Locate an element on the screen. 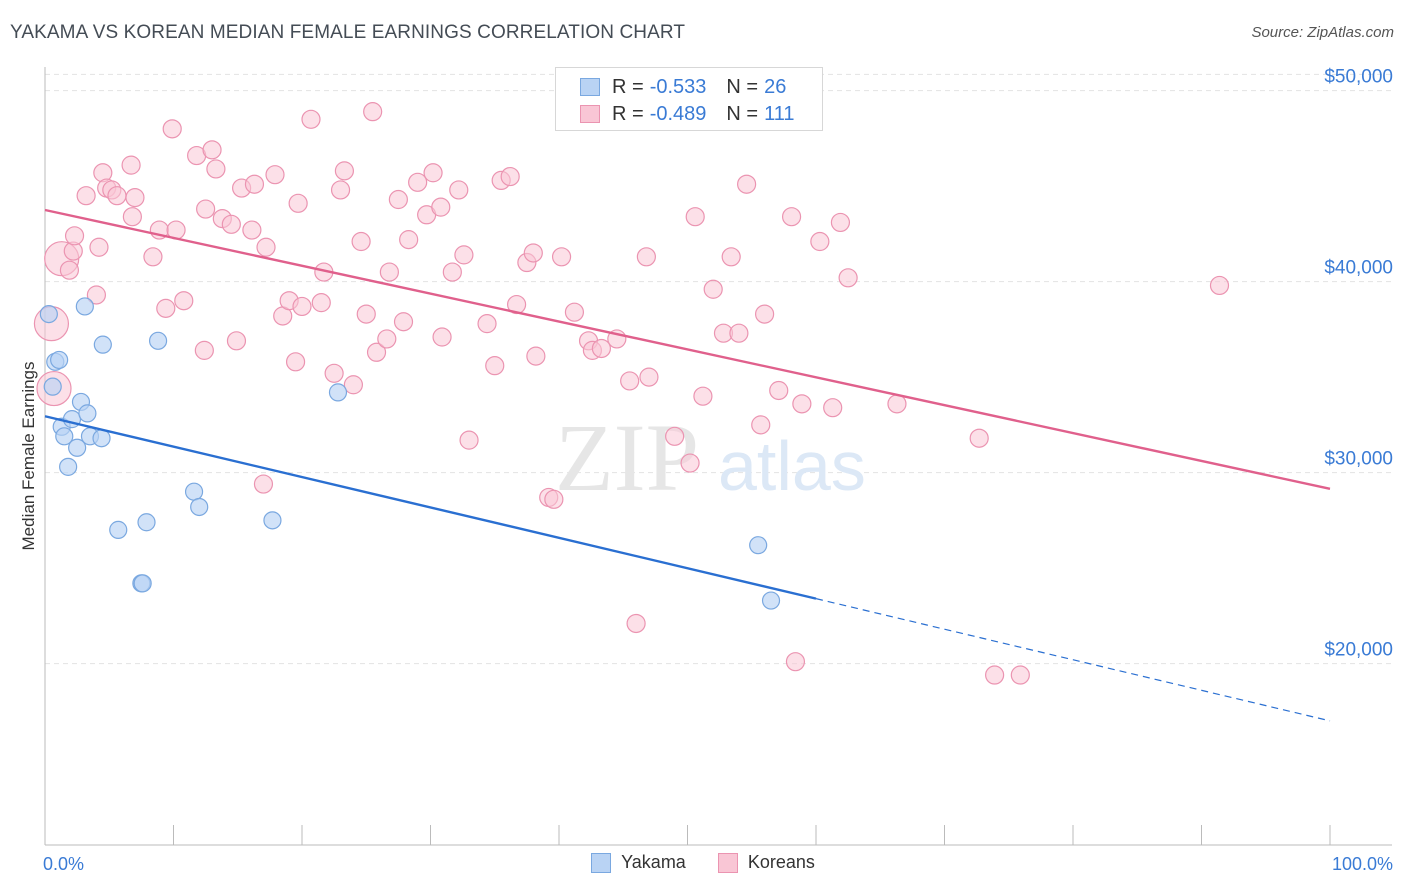  stats-legend: R = -0.533 N = 26 R = -0.489 N = 111 is located at coordinates (689, 99).